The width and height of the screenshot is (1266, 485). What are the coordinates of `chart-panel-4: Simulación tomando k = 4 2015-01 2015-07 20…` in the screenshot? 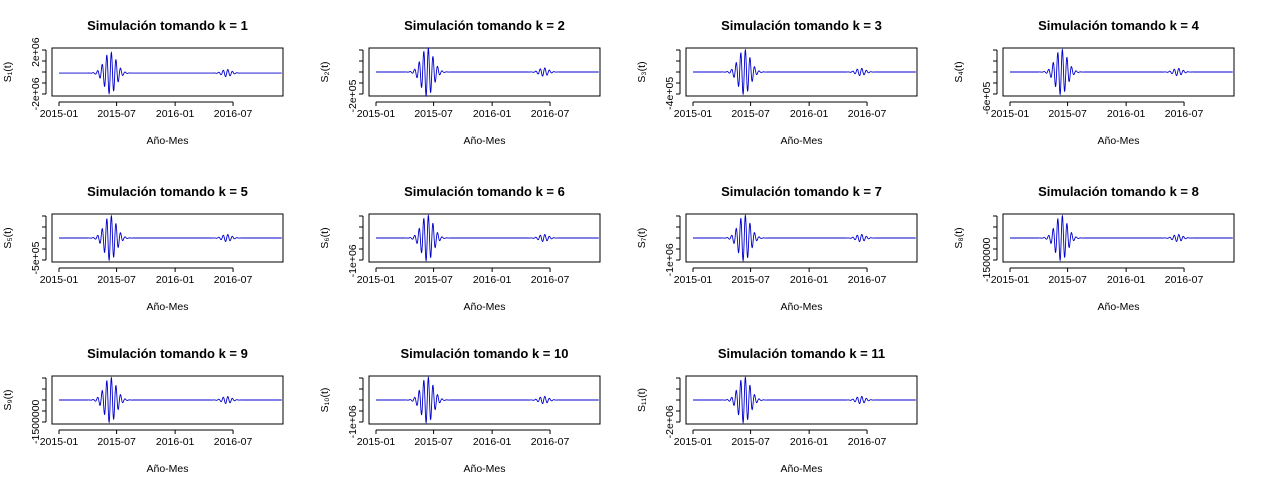 It's located at (1094, 82).